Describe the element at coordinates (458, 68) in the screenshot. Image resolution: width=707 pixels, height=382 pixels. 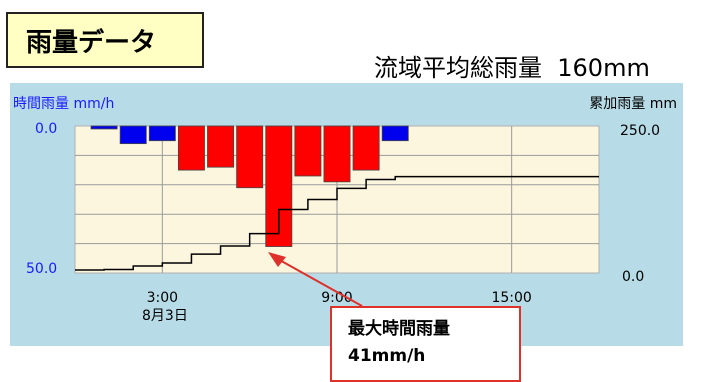
I see `total-rainfall-caption: 流域平均総雨量` at that location.